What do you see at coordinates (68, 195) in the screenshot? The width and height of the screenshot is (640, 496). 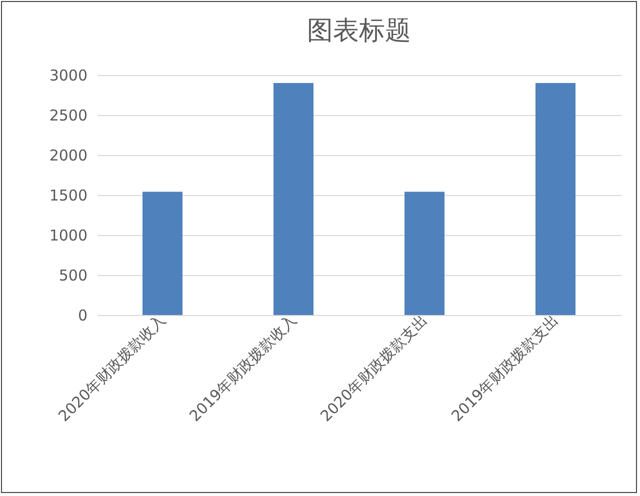 I see `y-tick-label: 1500` at bounding box center [68, 195].